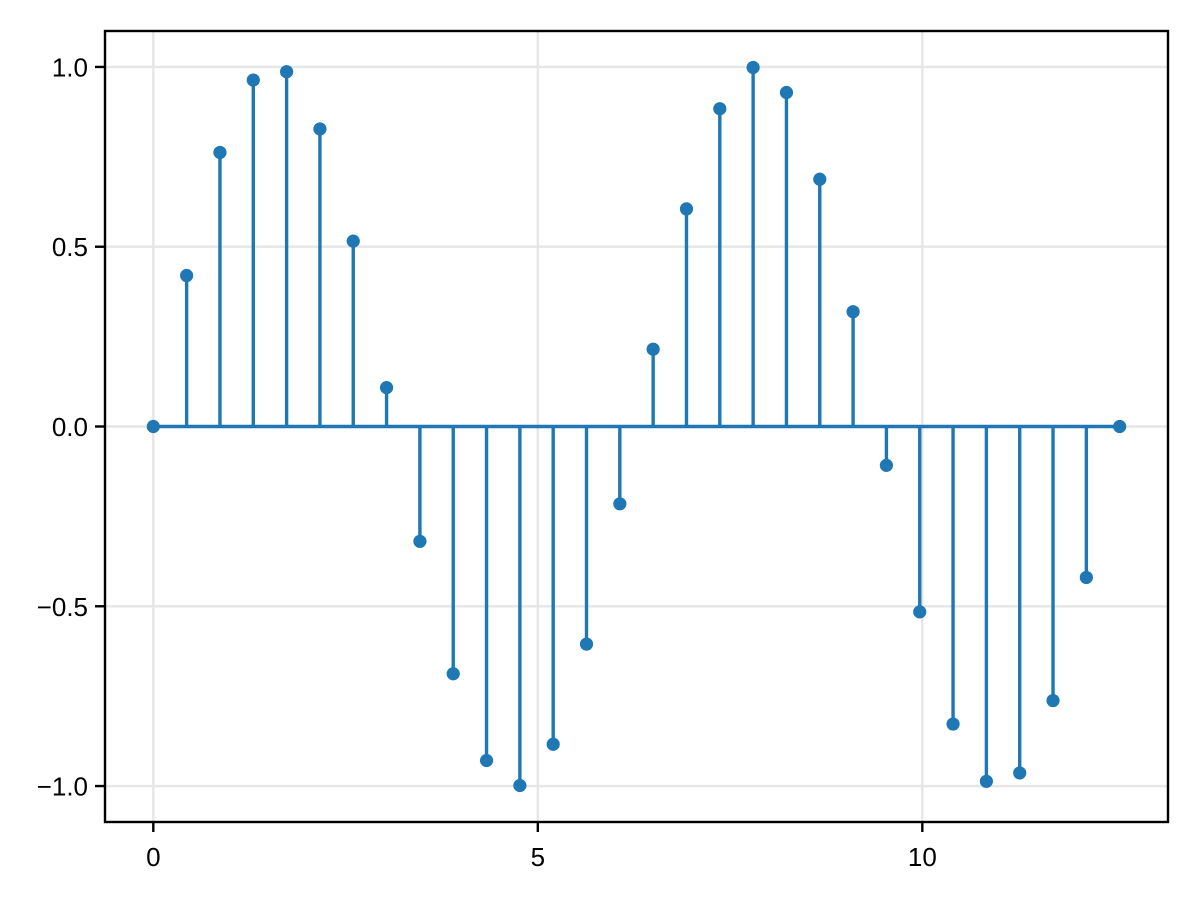  Describe the element at coordinates (538, 857) in the screenshot. I see `x-axis-tick-label: 5` at that location.